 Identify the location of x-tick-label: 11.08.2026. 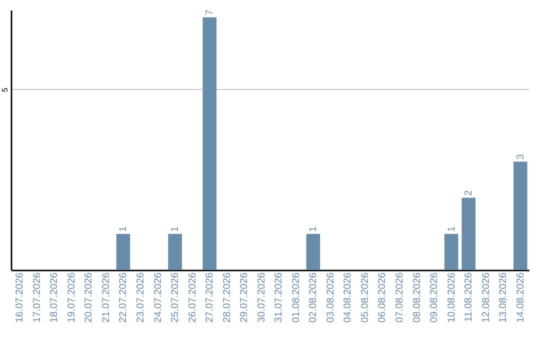
(469, 297).